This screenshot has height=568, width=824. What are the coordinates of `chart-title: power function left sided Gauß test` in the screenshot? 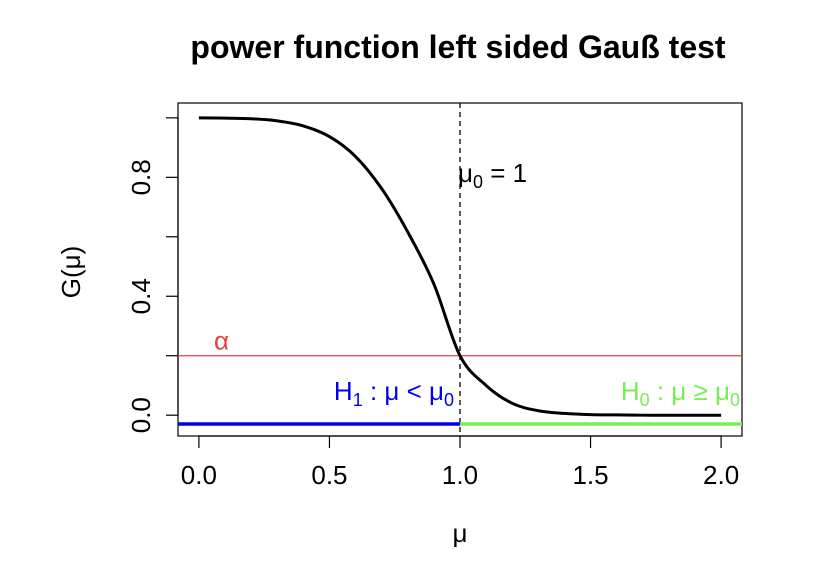 It's located at (457, 47).